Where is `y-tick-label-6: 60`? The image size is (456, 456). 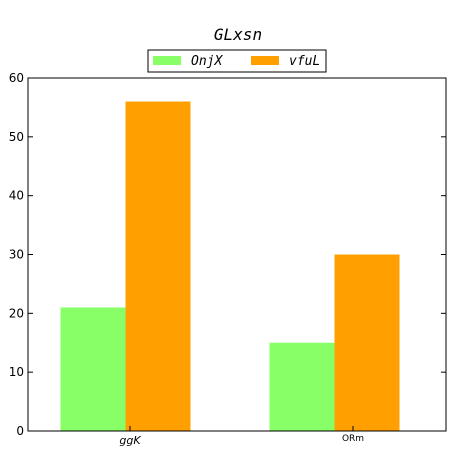 y-tick-label-6: 60 is located at coordinates (16, 78).